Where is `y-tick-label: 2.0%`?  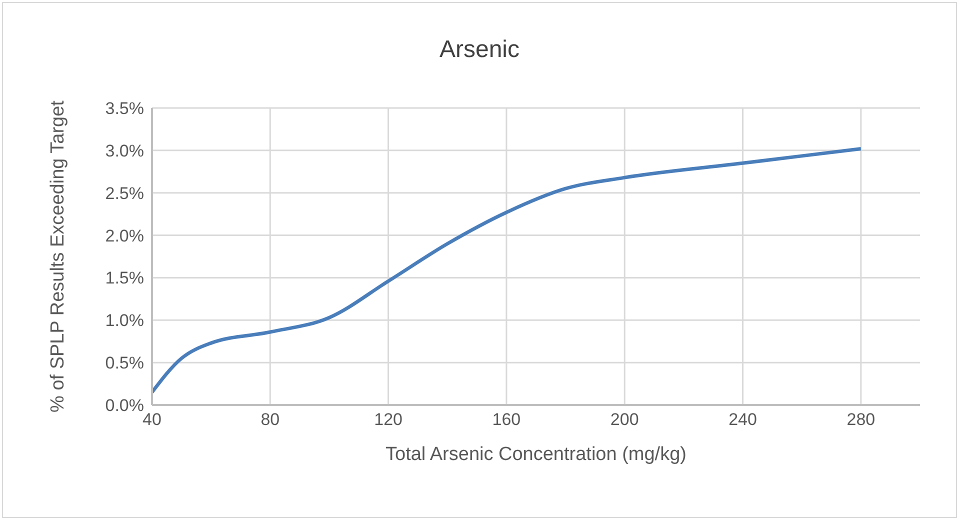 y-tick-label: 2.0% is located at coordinates (124, 236).